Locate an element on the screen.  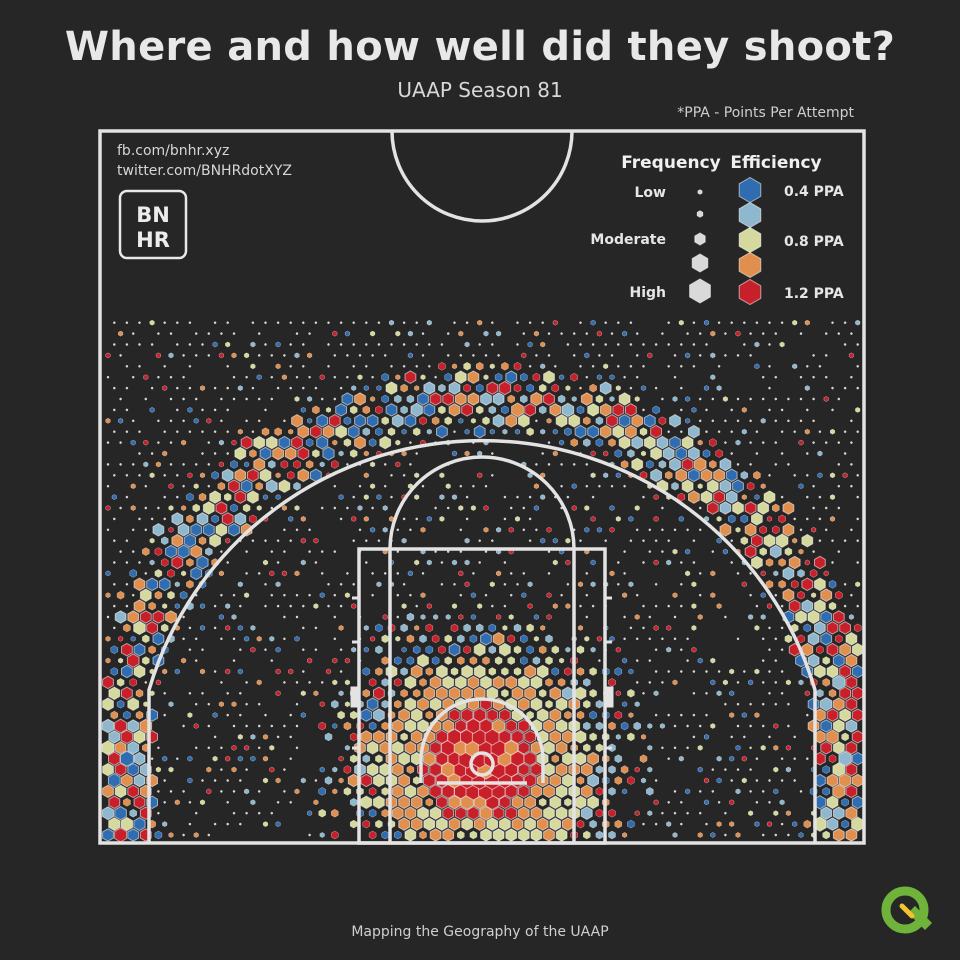
legend-frequency-title: Frequency is located at coordinates (671, 163).